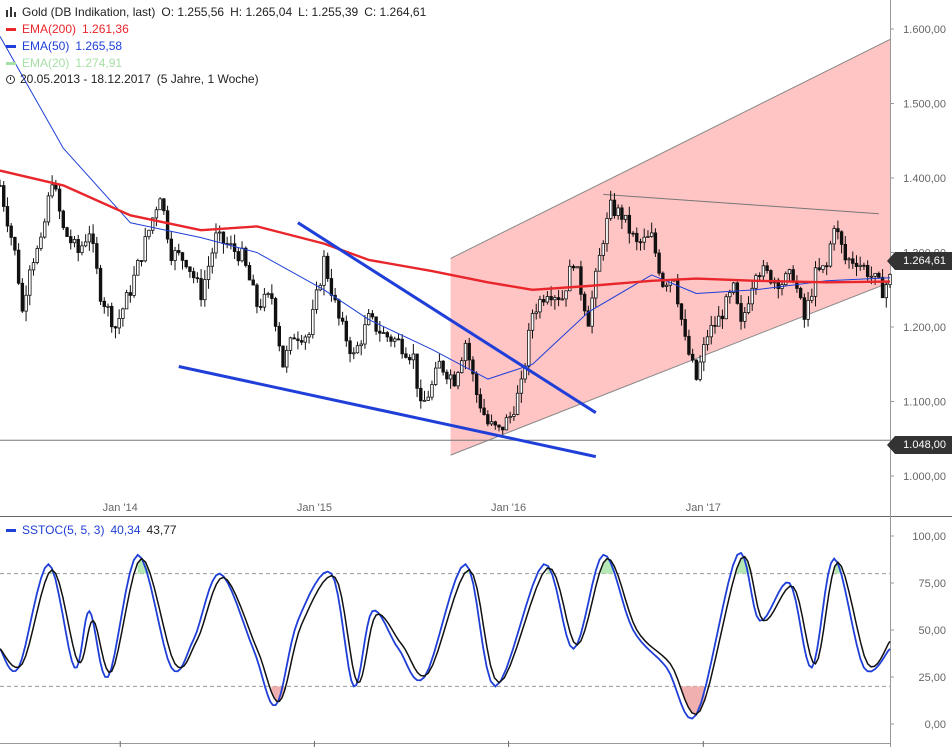 The height and width of the screenshot is (747, 952). What do you see at coordinates (89, 12) in the screenshot?
I see `instrument-name: Gold (DB Indikation, last)` at bounding box center [89, 12].